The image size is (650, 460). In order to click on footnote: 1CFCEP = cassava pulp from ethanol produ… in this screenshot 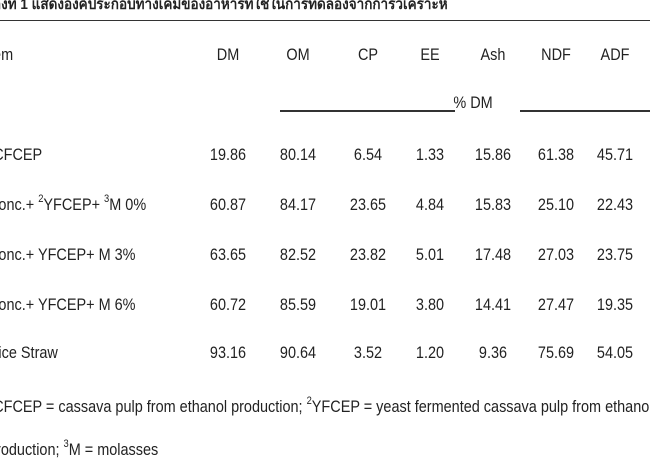, I will do `click(325, 406)`.